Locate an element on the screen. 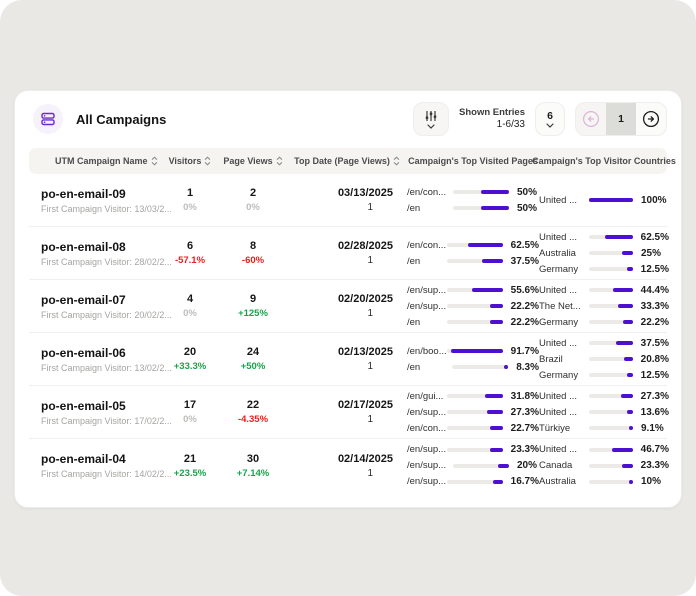 Image resolution: width=696 pixels, height=596 pixels. filter-button is located at coordinates (431, 119).